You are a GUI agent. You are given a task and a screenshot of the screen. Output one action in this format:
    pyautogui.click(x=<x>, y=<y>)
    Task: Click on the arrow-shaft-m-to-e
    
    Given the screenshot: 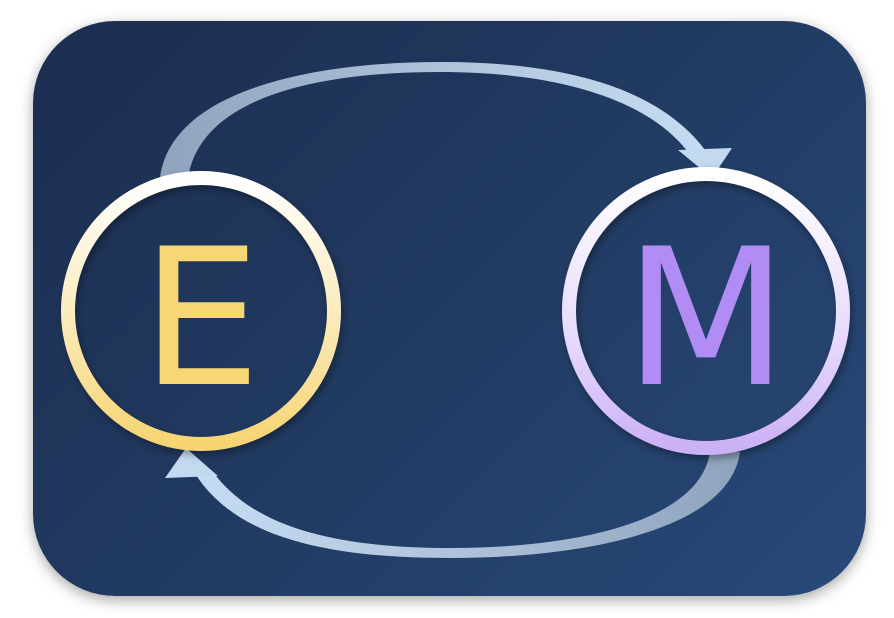 What is the action you would take?
    pyautogui.click(x=468, y=505)
    